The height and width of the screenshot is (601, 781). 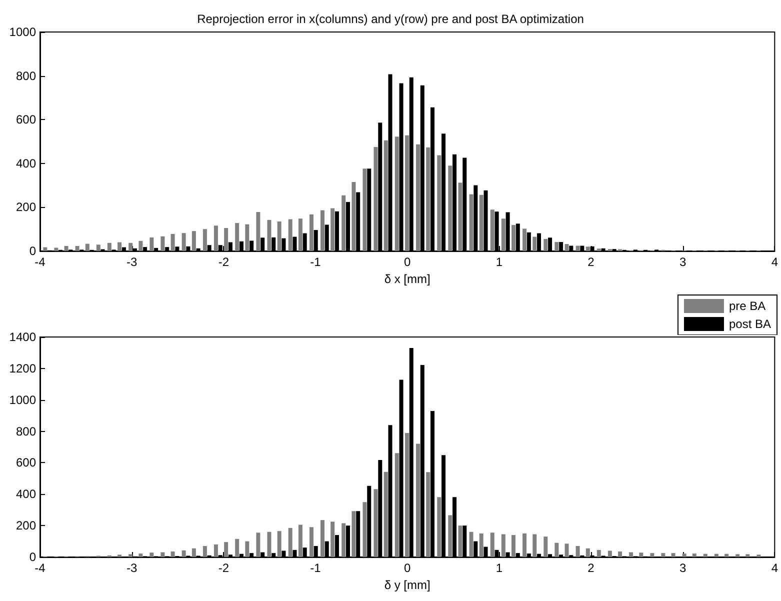 I want to click on x-axis-title: δ y [mm], so click(x=407, y=585).